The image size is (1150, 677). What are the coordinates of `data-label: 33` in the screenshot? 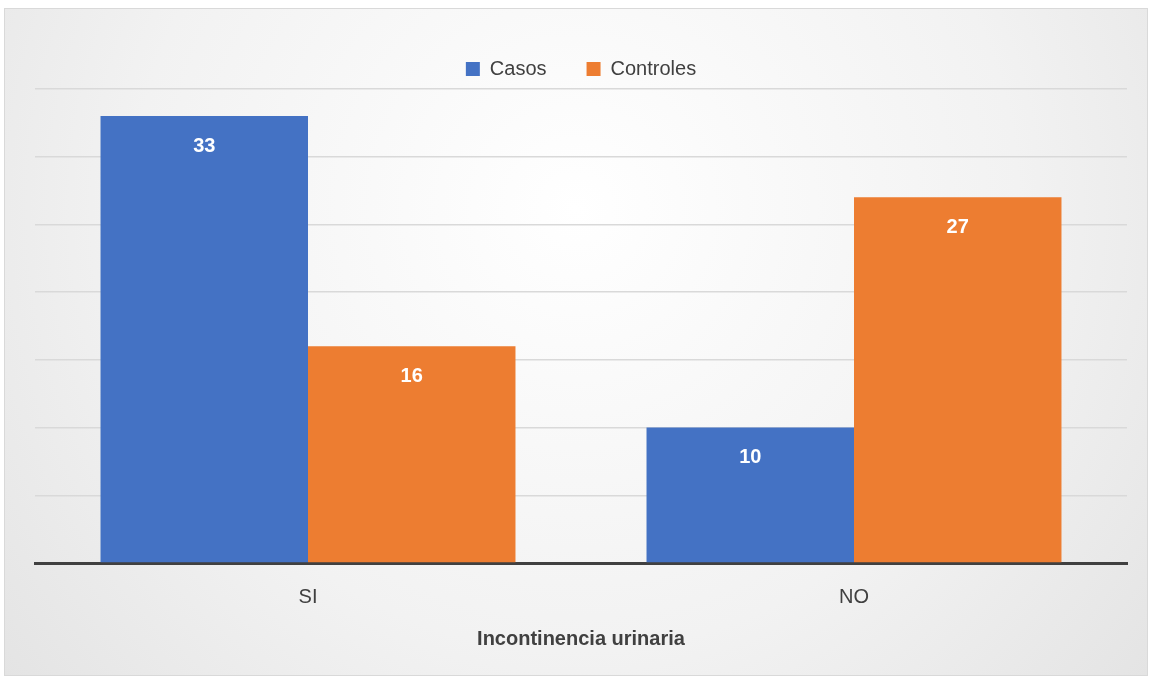 It's located at (204, 144).